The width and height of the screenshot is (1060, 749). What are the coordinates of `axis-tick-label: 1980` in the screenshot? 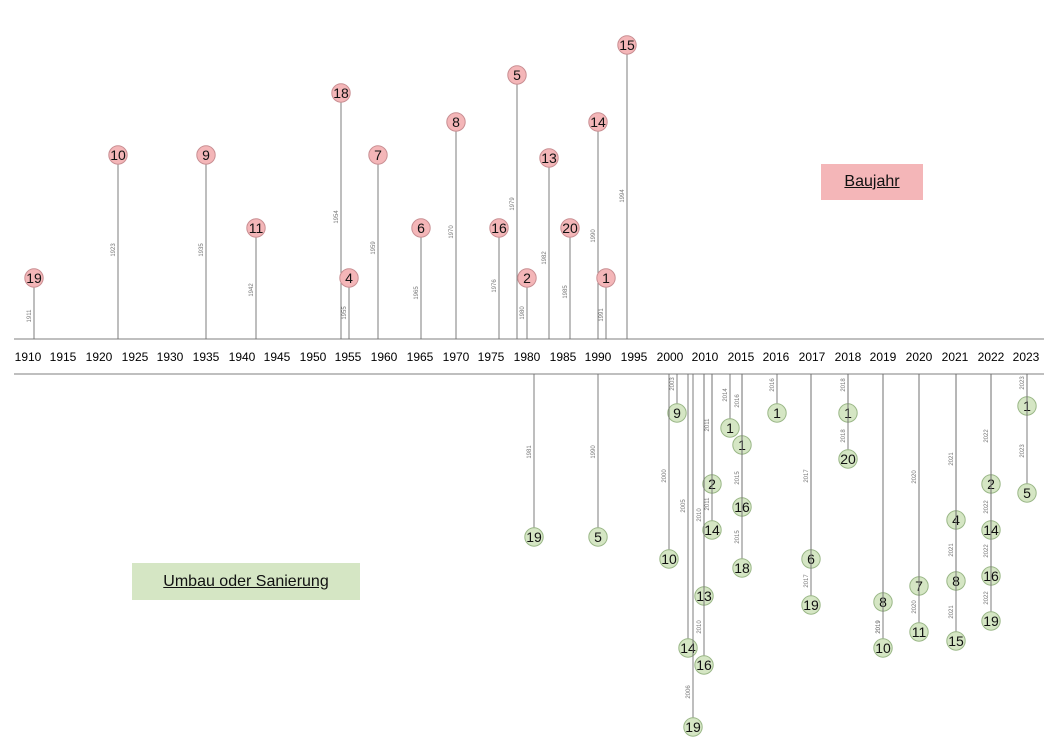 It's located at (527, 357).